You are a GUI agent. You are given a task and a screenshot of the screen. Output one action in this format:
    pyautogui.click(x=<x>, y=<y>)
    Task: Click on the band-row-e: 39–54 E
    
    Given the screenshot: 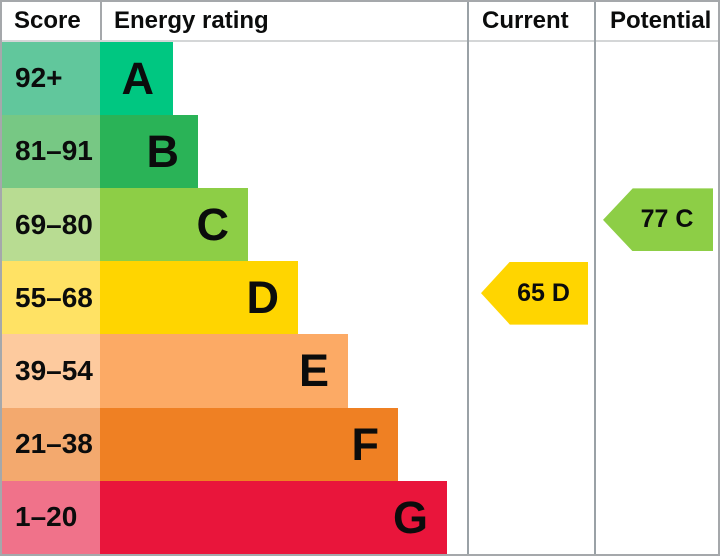 What is the action you would take?
    pyautogui.click(x=235, y=371)
    